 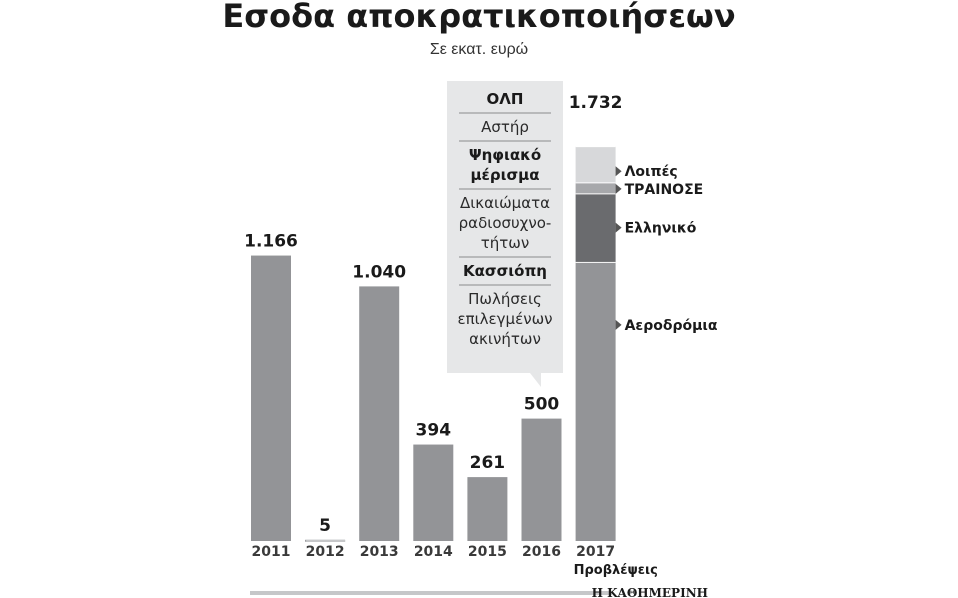 I want to click on bar-2016, so click(x=541, y=479).